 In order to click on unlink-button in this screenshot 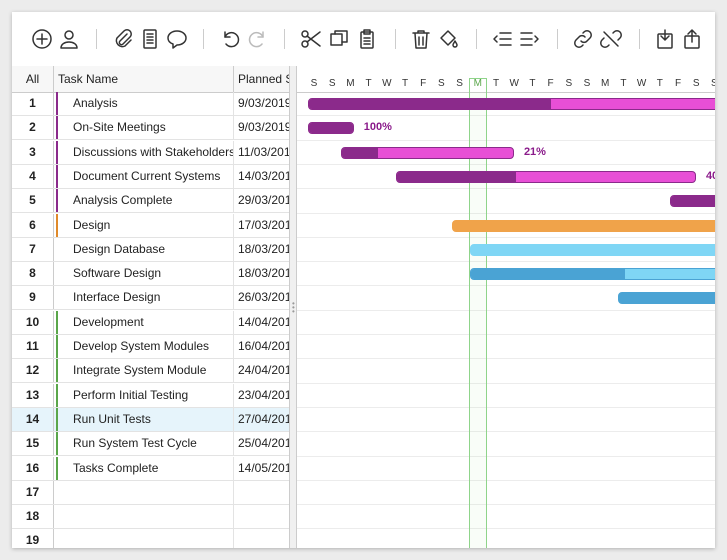, I will do `click(611, 39)`.